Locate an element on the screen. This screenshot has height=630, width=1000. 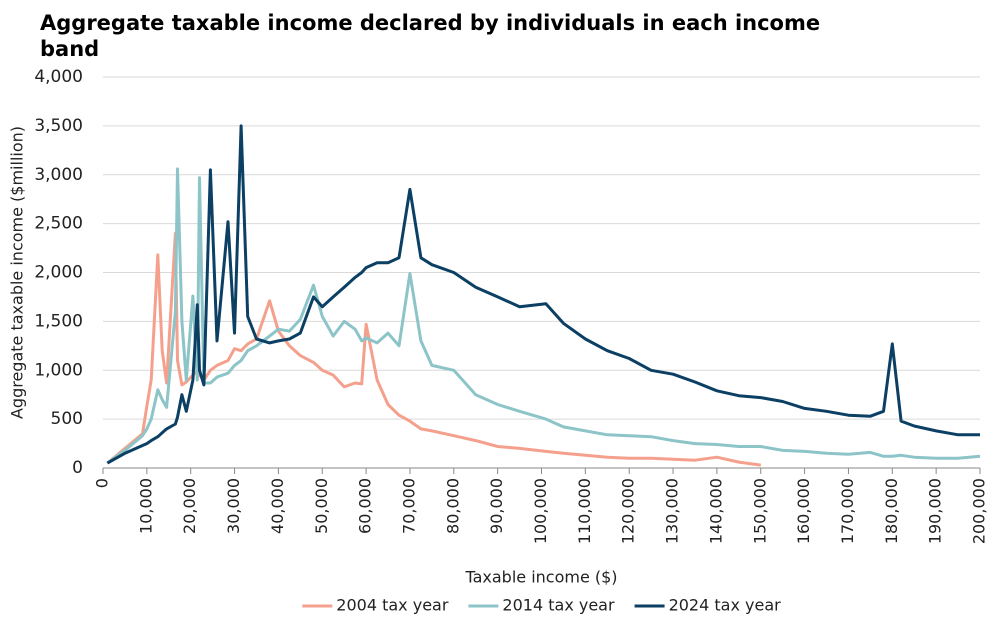
x-tick-label: 30,000 is located at coordinates (233, 506).